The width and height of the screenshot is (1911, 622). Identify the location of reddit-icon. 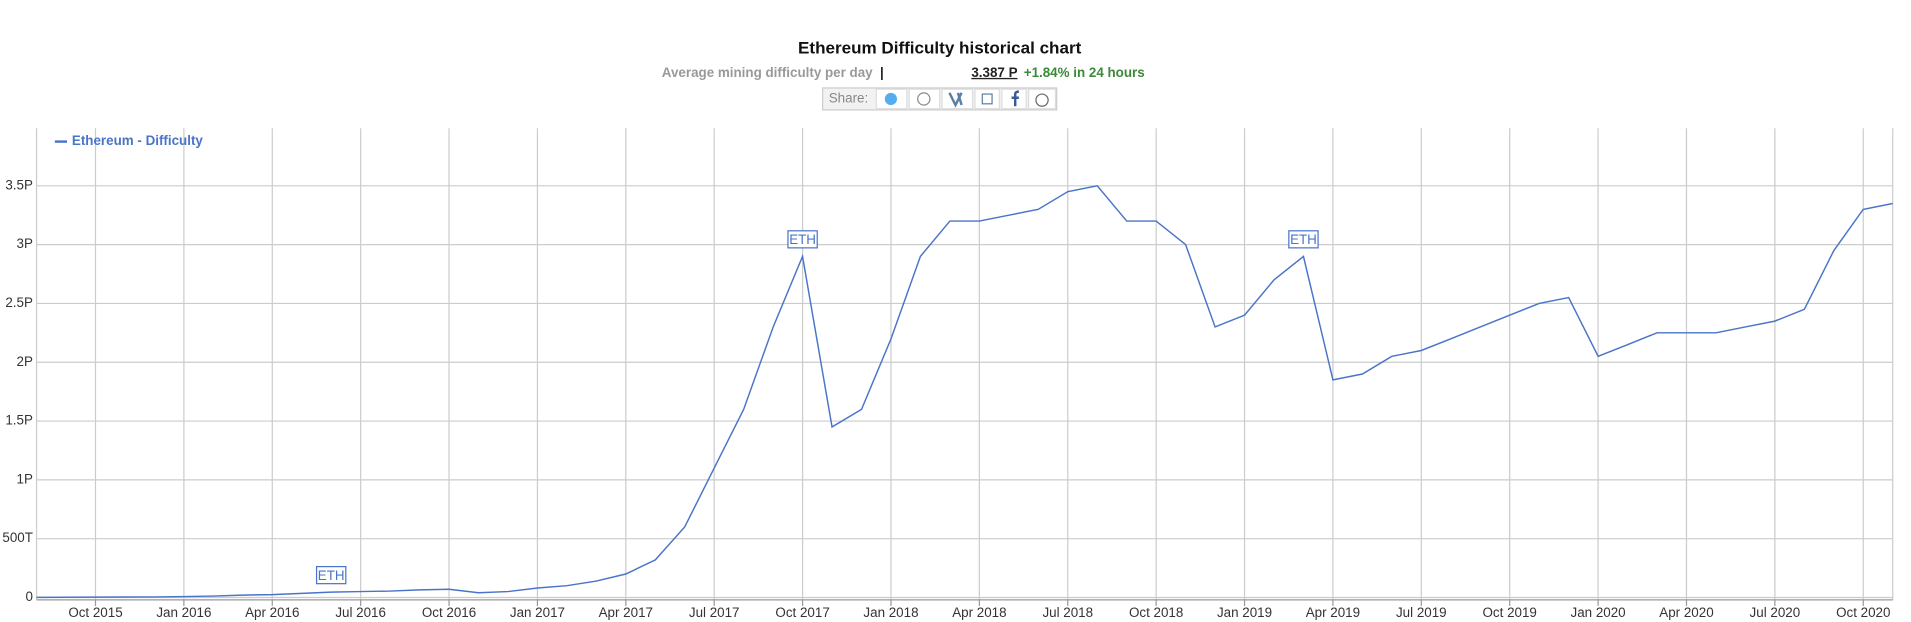
(924, 99).